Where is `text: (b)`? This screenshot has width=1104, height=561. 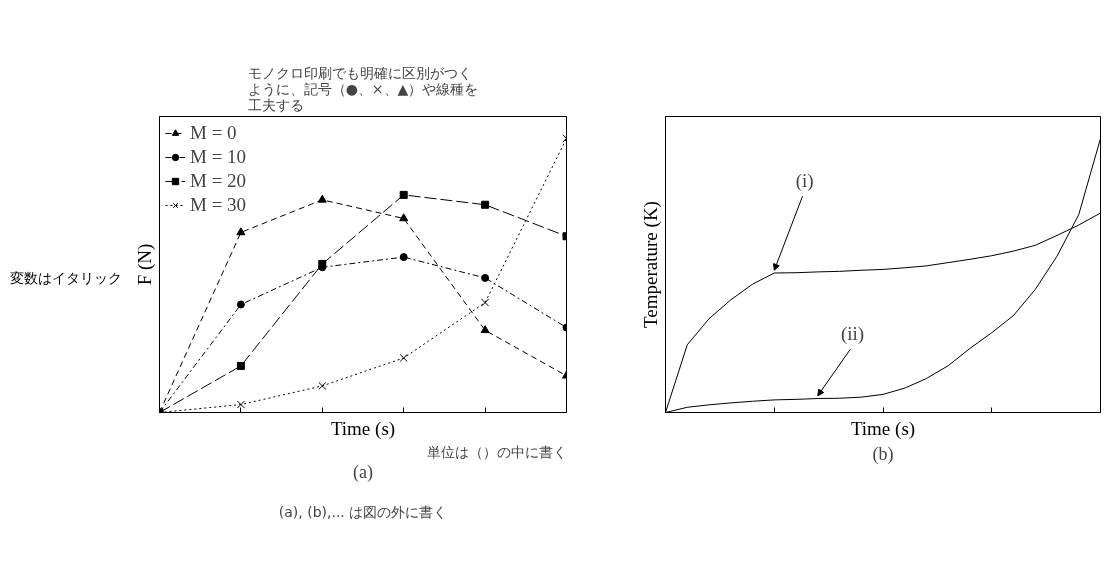 text: (b) is located at coordinates (883, 454).